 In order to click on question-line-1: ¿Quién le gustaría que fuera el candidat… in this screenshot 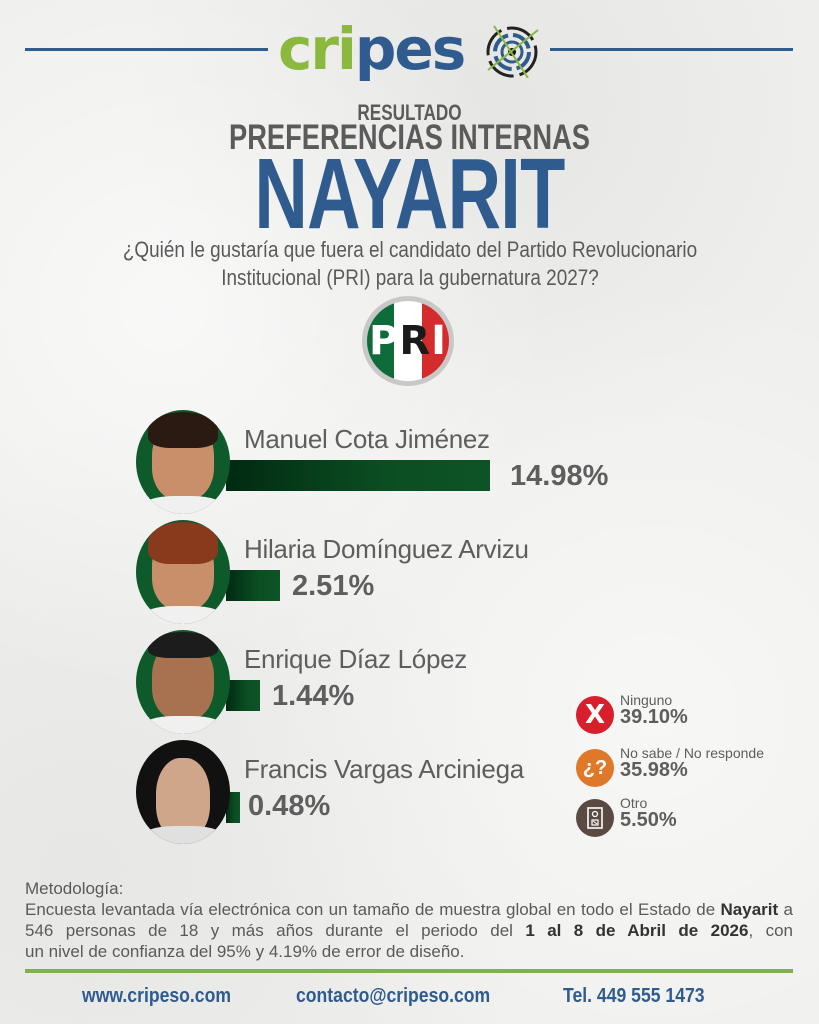, I will do `click(410, 249)`.